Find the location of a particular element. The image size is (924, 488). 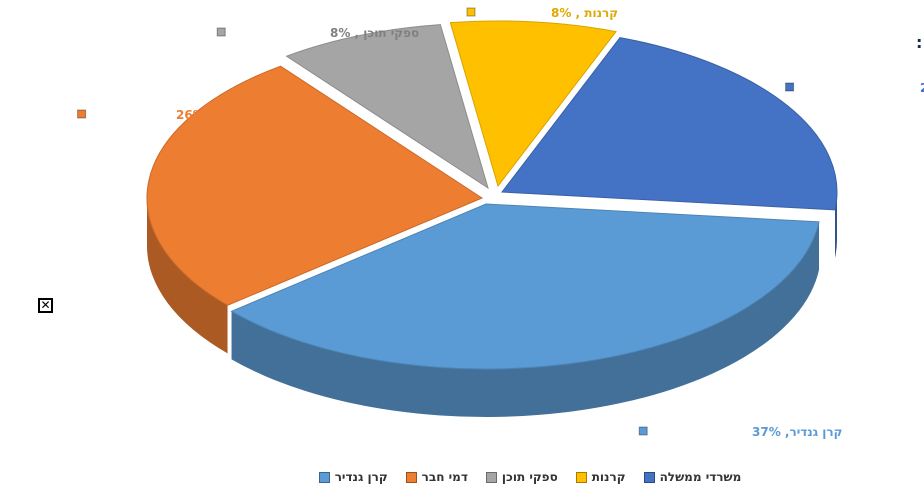

legend-label: משרדי ממשלה is located at coordinates (700, 477).